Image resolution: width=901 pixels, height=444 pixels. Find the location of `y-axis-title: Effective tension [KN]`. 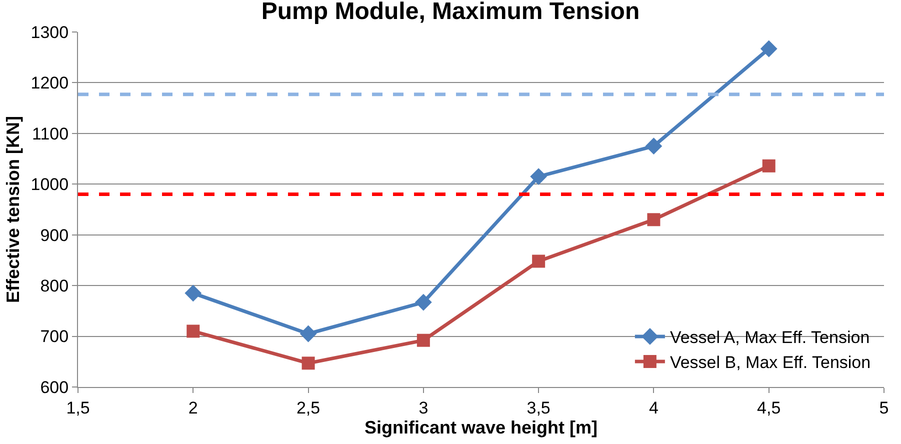

y-axis-title: Effective tension [KN] is located at coordinates (12, 210).